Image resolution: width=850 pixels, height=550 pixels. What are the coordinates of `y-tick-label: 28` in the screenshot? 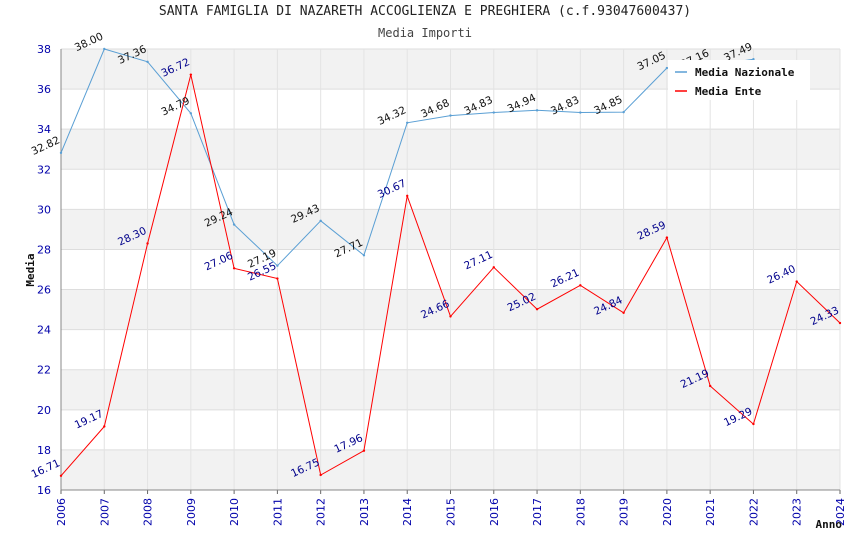 It's located at (44, 249).